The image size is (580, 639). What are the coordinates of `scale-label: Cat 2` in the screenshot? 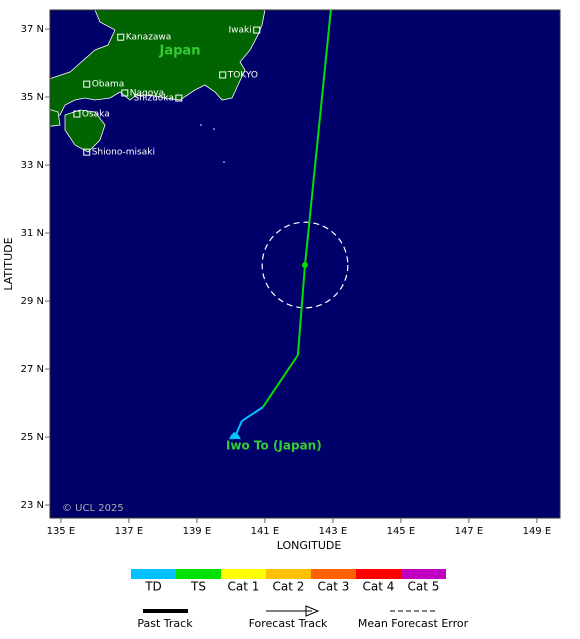 It's located at (289, 587).